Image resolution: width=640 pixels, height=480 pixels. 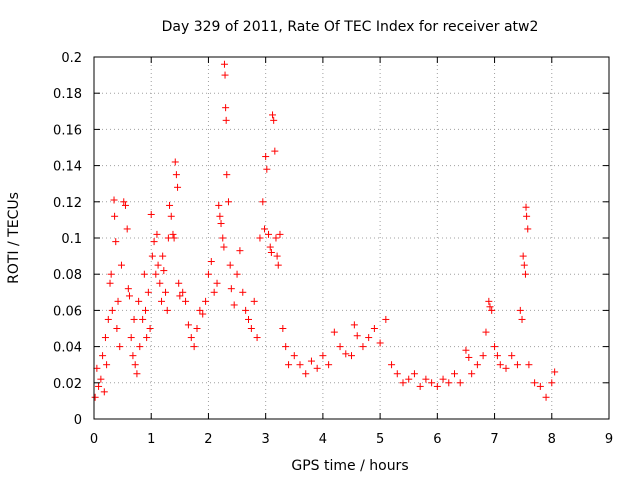 What do you see at coordinates (266, 439) in the screenshot?
I see `x-tick-label: 3` at bounding box center [266, 439].